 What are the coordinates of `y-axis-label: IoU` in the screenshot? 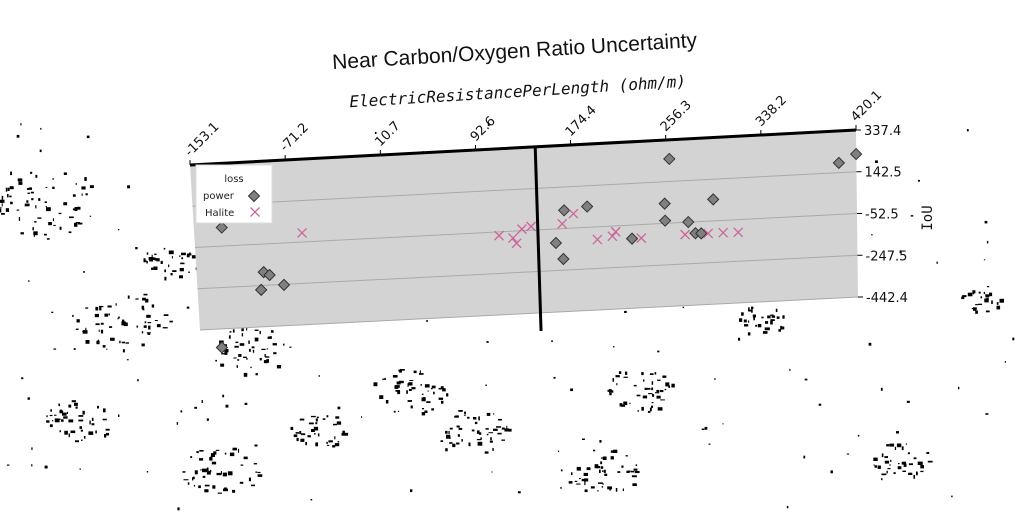 It's located at (928, 217).